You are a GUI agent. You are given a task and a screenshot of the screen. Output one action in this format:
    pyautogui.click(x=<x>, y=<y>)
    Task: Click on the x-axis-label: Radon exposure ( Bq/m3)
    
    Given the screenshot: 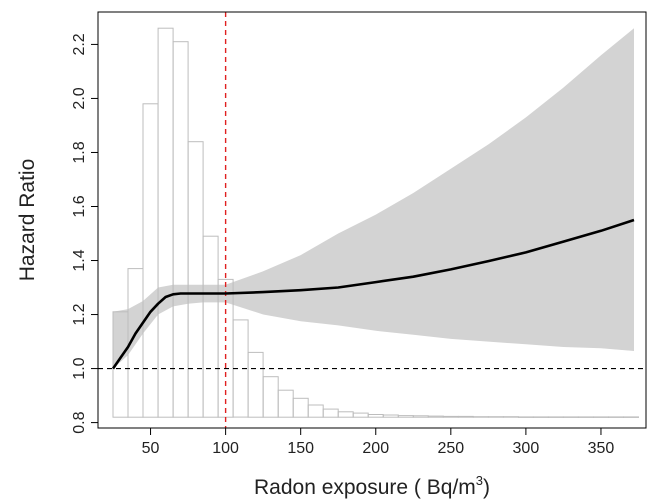 What is the action you would take?
    pyautogui.click(x=372, y=486)
    